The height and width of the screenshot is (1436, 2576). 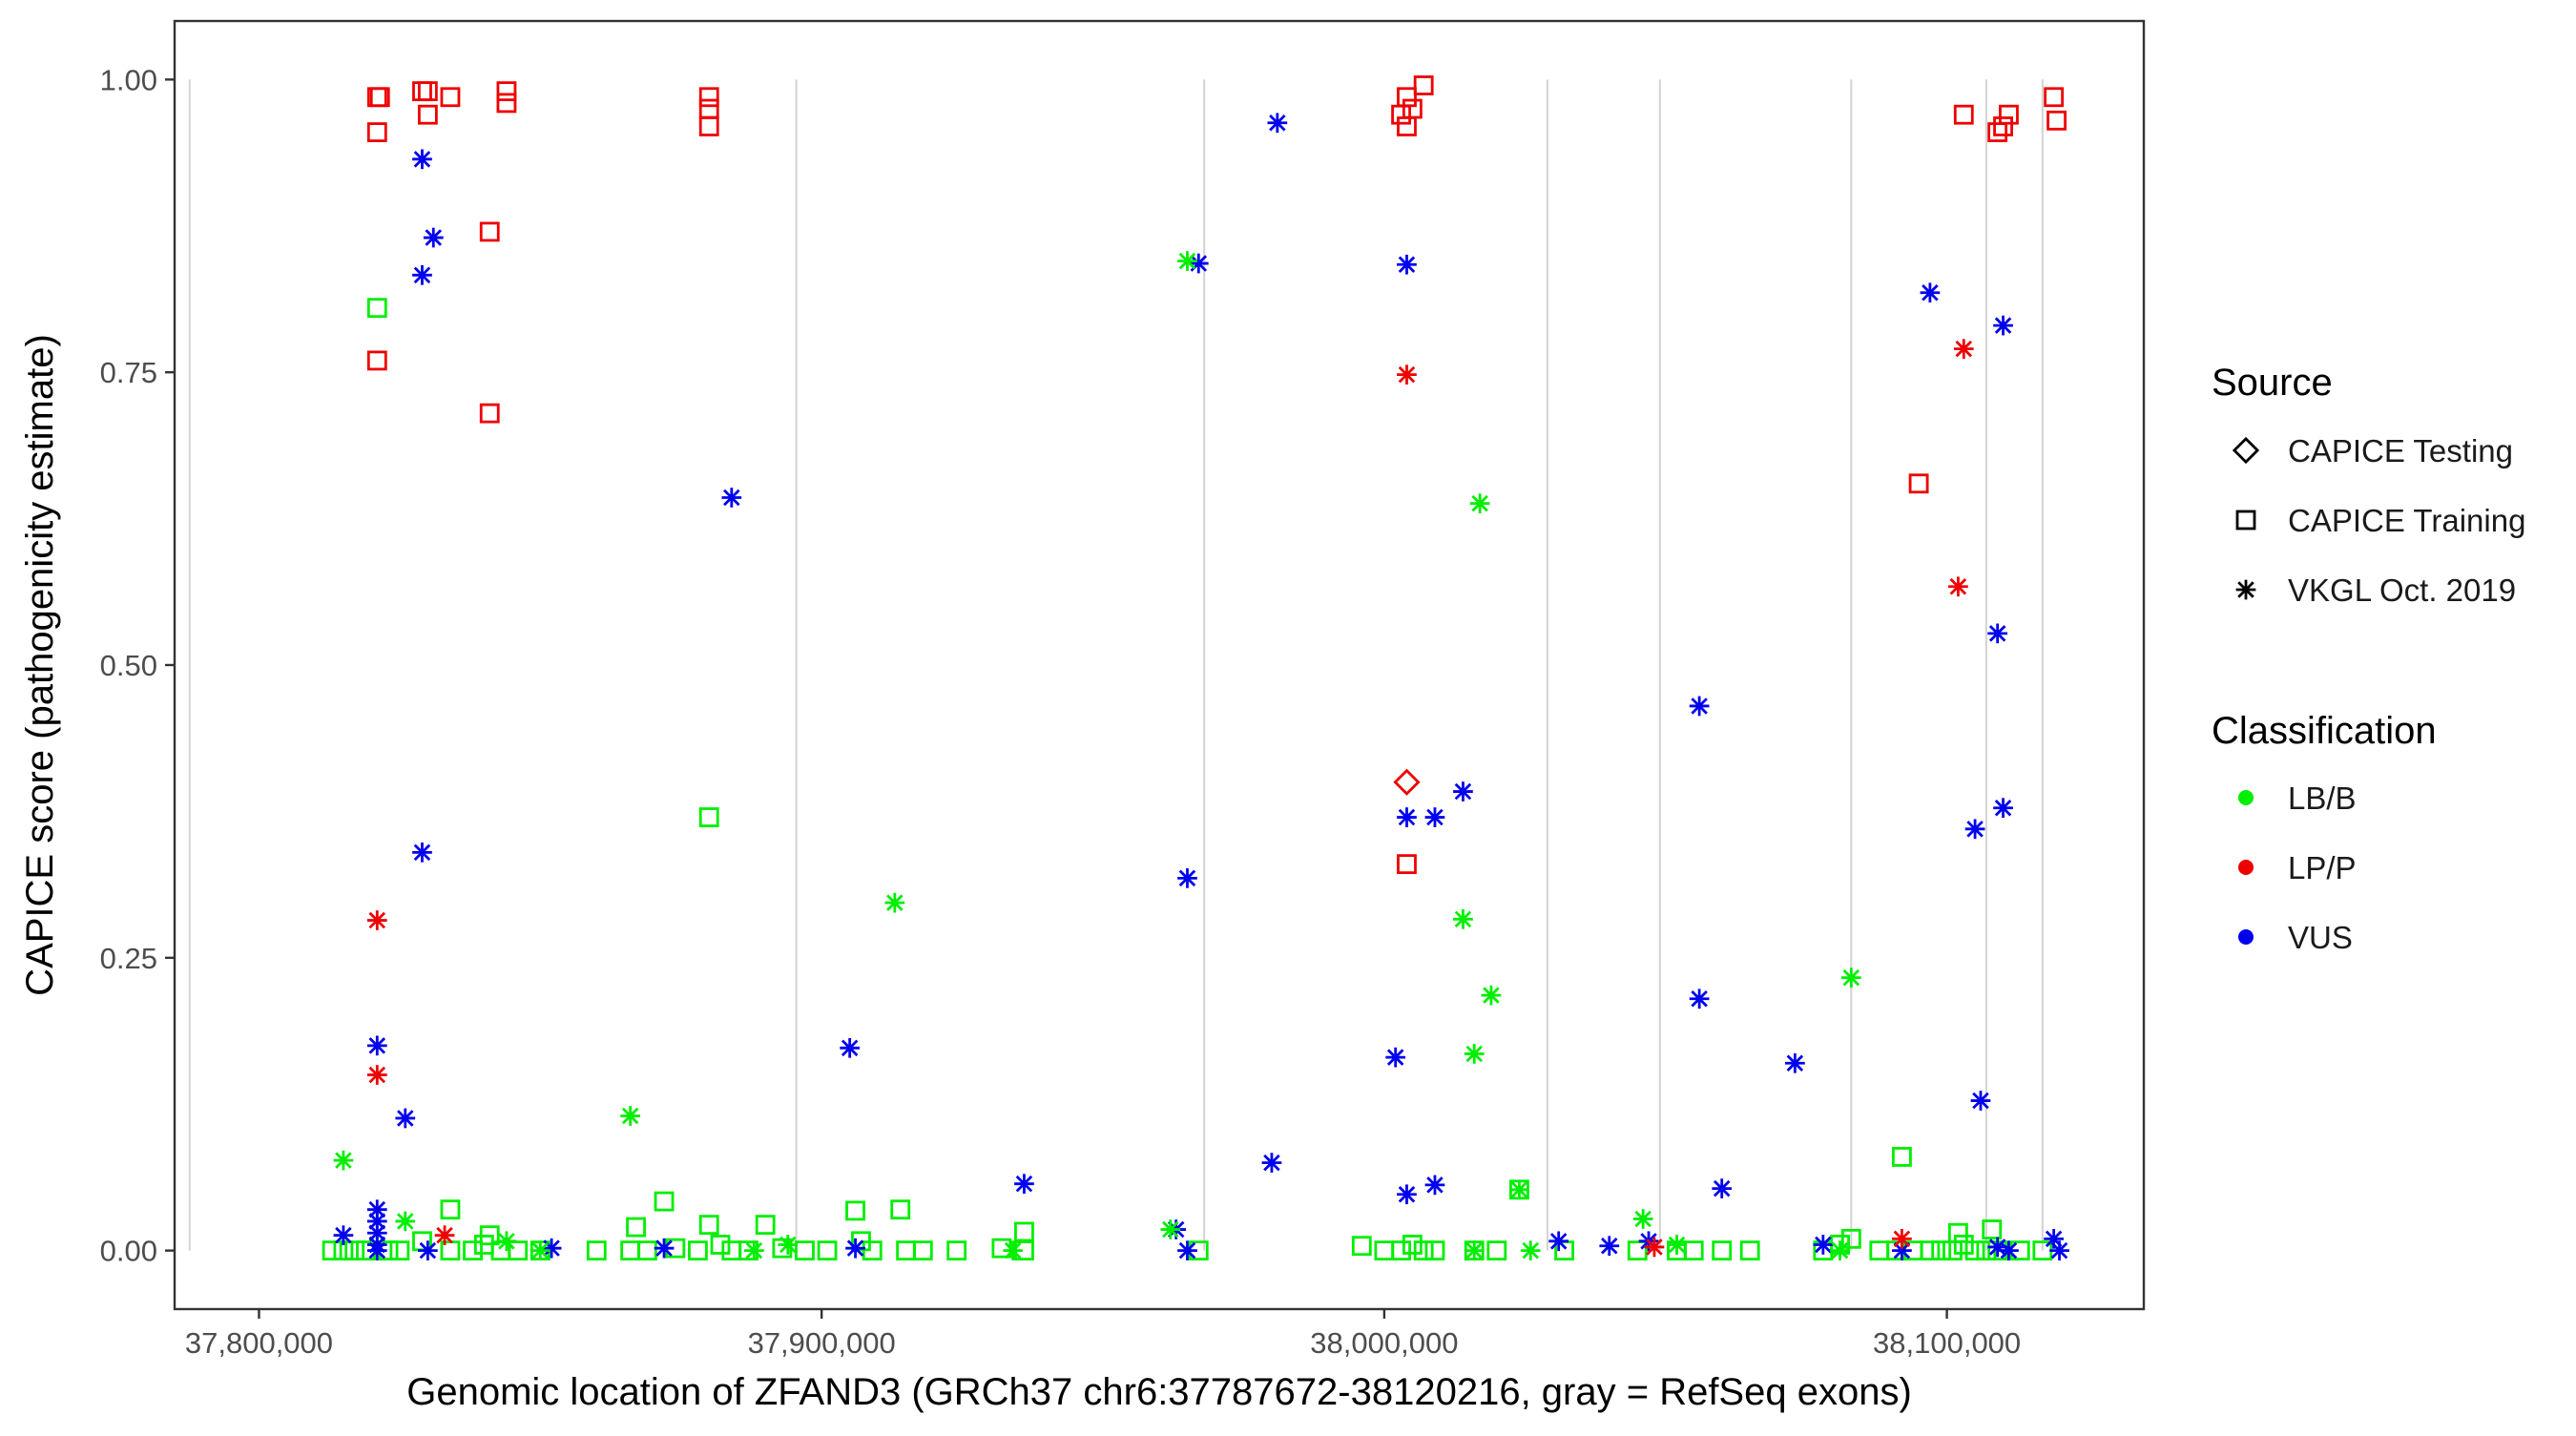 What do you see at coordinates (2246, 450) in the screenshot?
I see `legend-key-diamond` at bounding box center [2246, 450].